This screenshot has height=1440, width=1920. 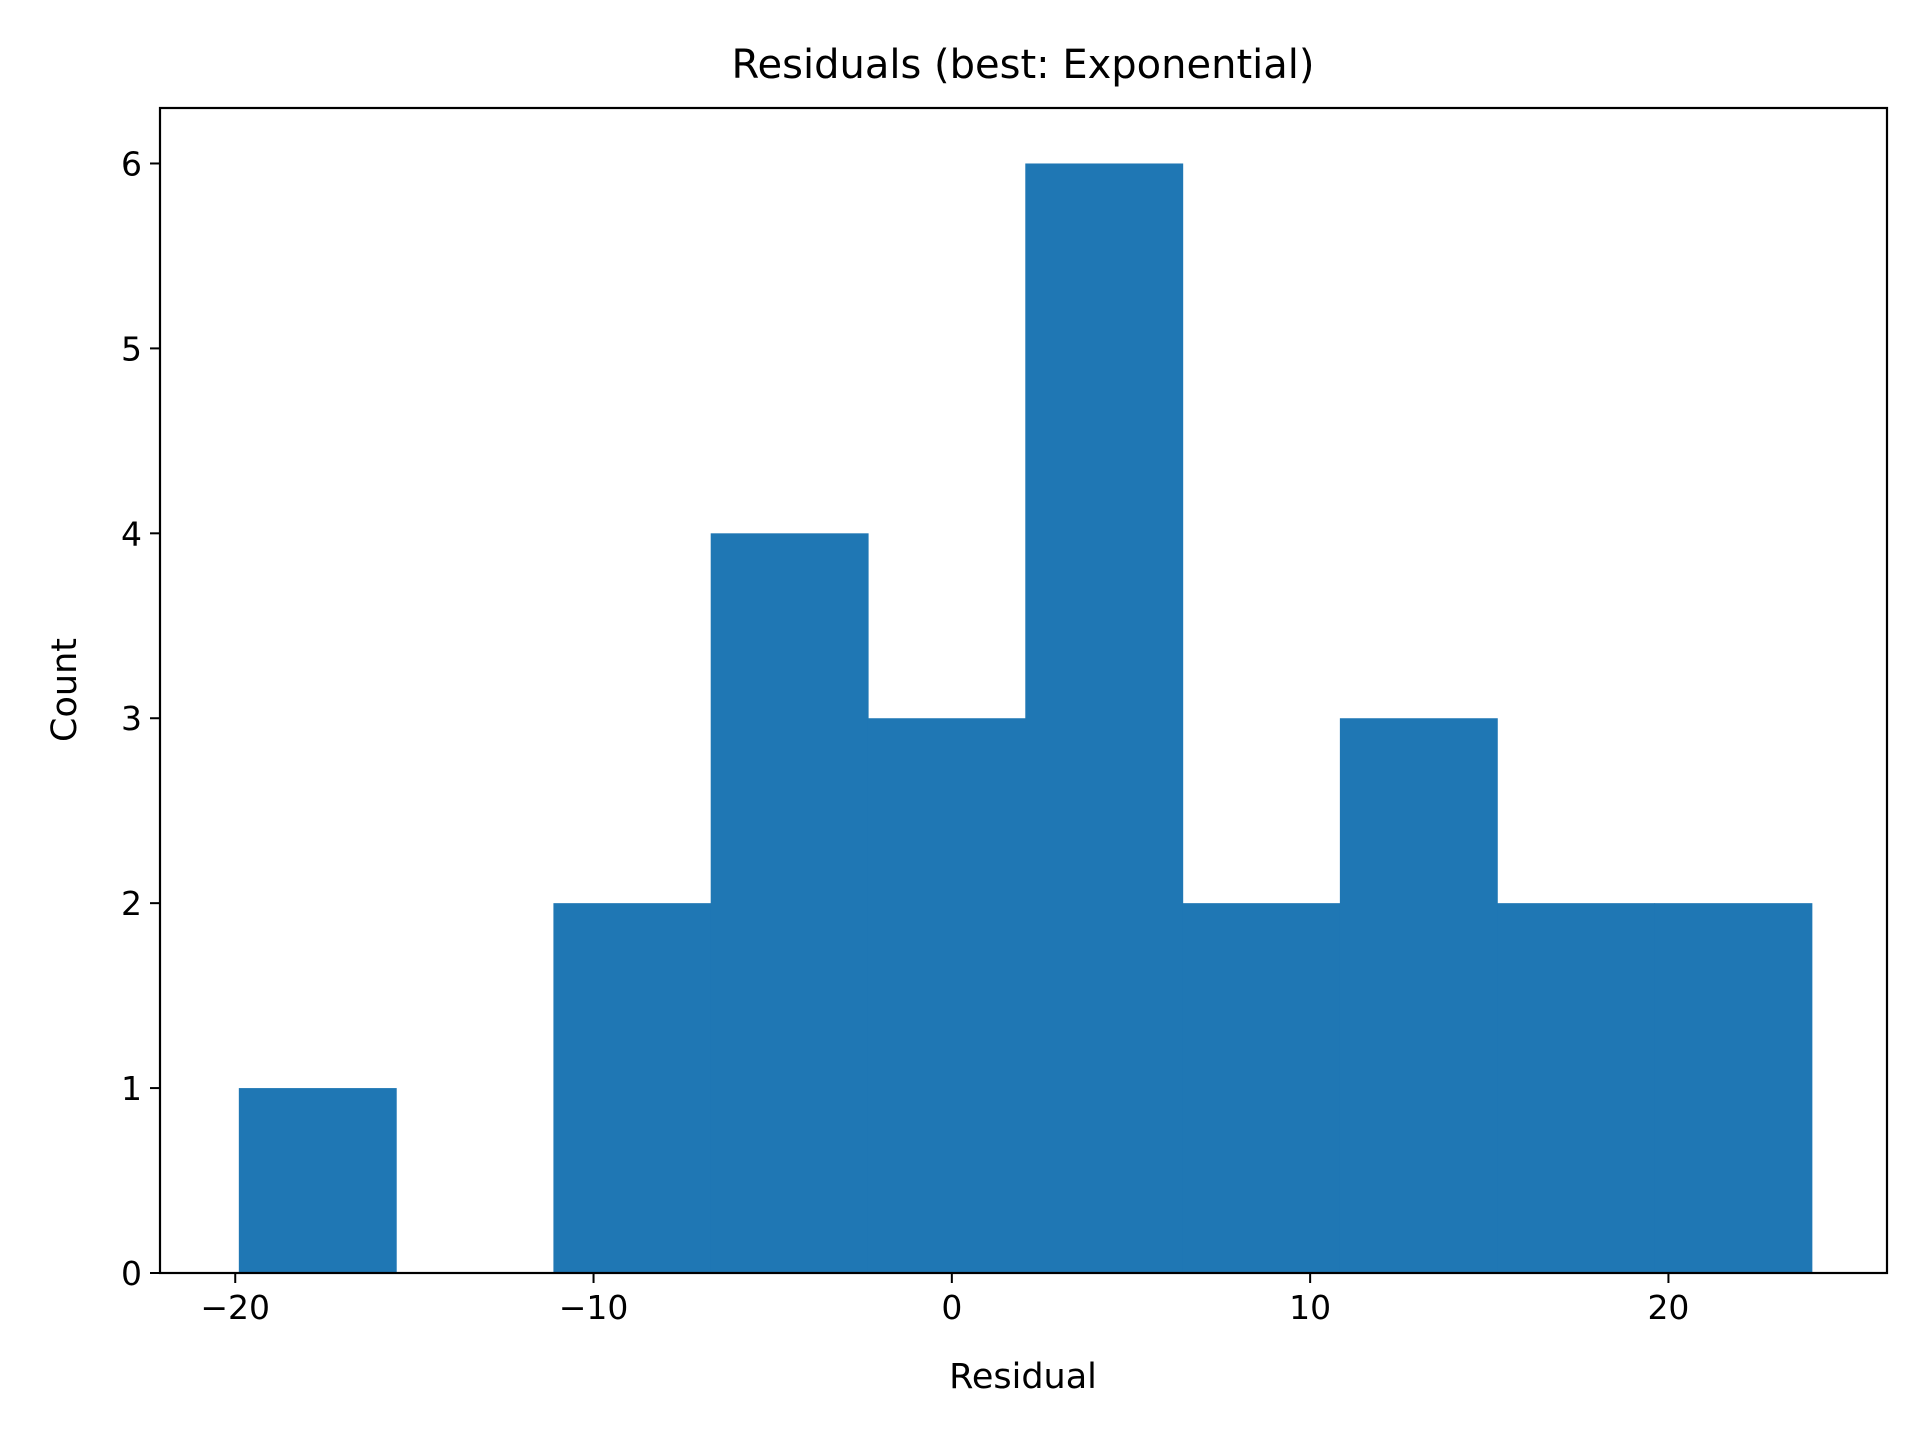 What do you see at coordinates (594, 1307) in the screenshot?
I see `x-tick-label: −10` at bounding box center [594, 1307].